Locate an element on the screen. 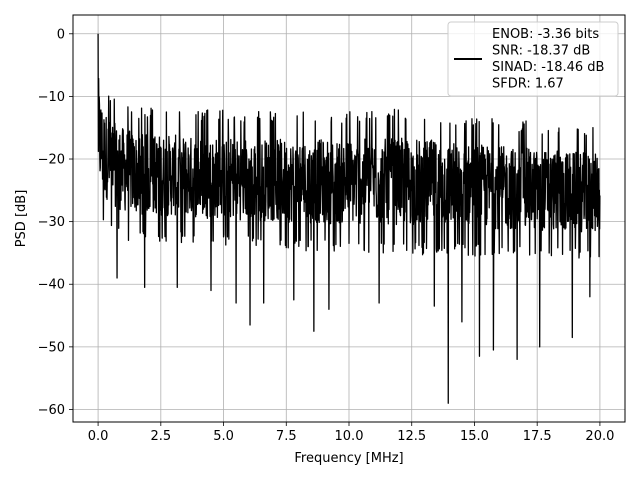 The image size is (640, 480). x-tick-label: 20.0 is located at coordinates (599, 436).